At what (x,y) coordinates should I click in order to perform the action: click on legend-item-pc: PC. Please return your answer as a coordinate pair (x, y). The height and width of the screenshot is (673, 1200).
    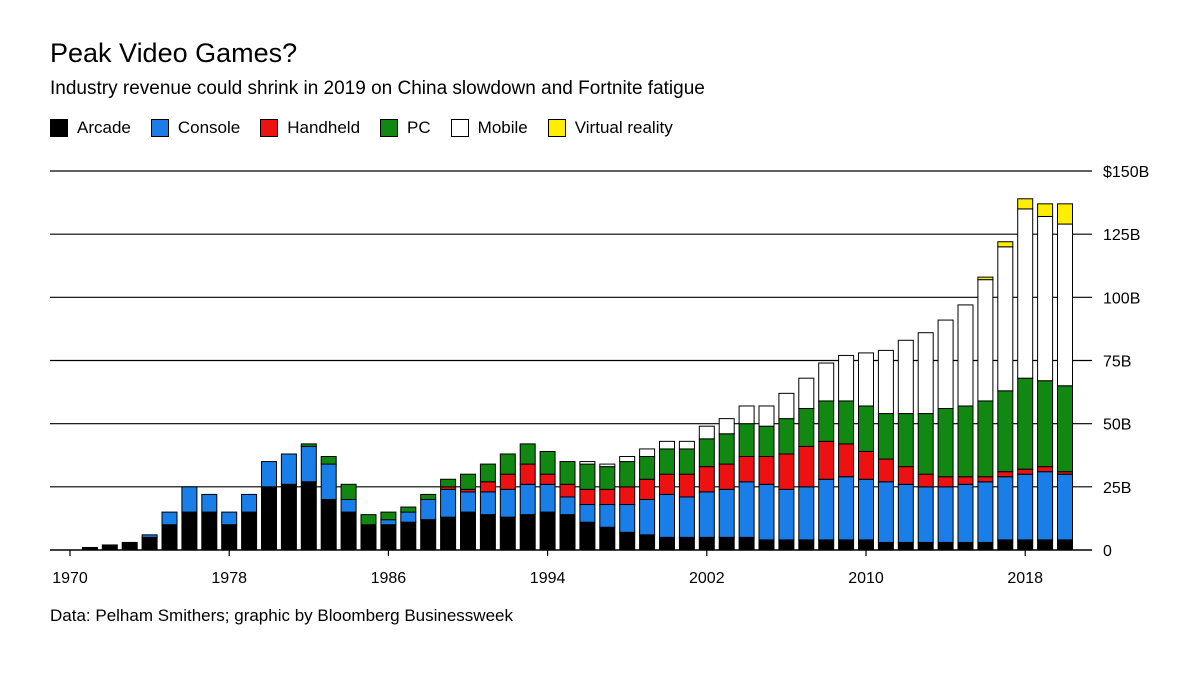
    Looking at the image, I should click on (405, 128).